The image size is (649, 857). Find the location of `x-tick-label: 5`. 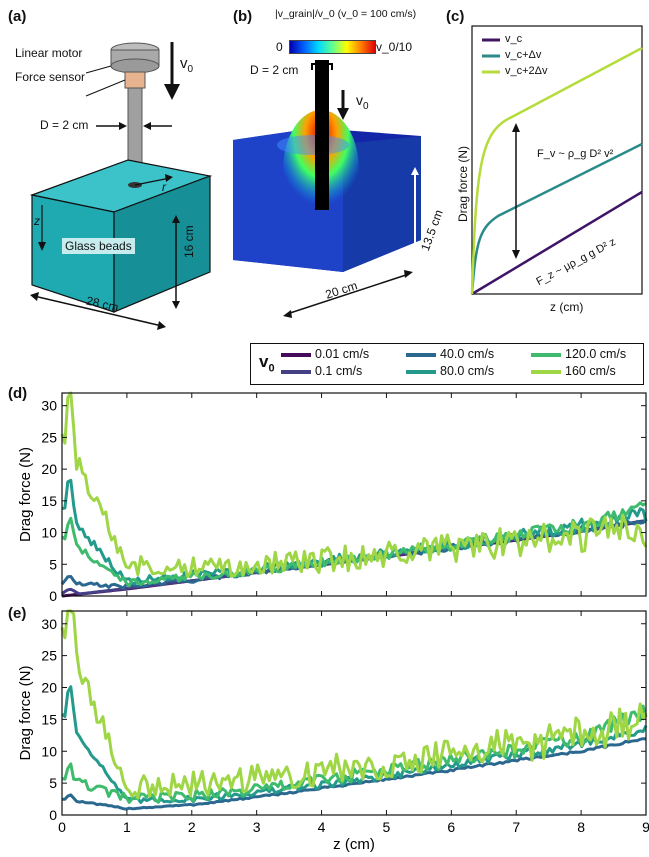

x-tick-label: 5 is located at coordinates (387, 827).